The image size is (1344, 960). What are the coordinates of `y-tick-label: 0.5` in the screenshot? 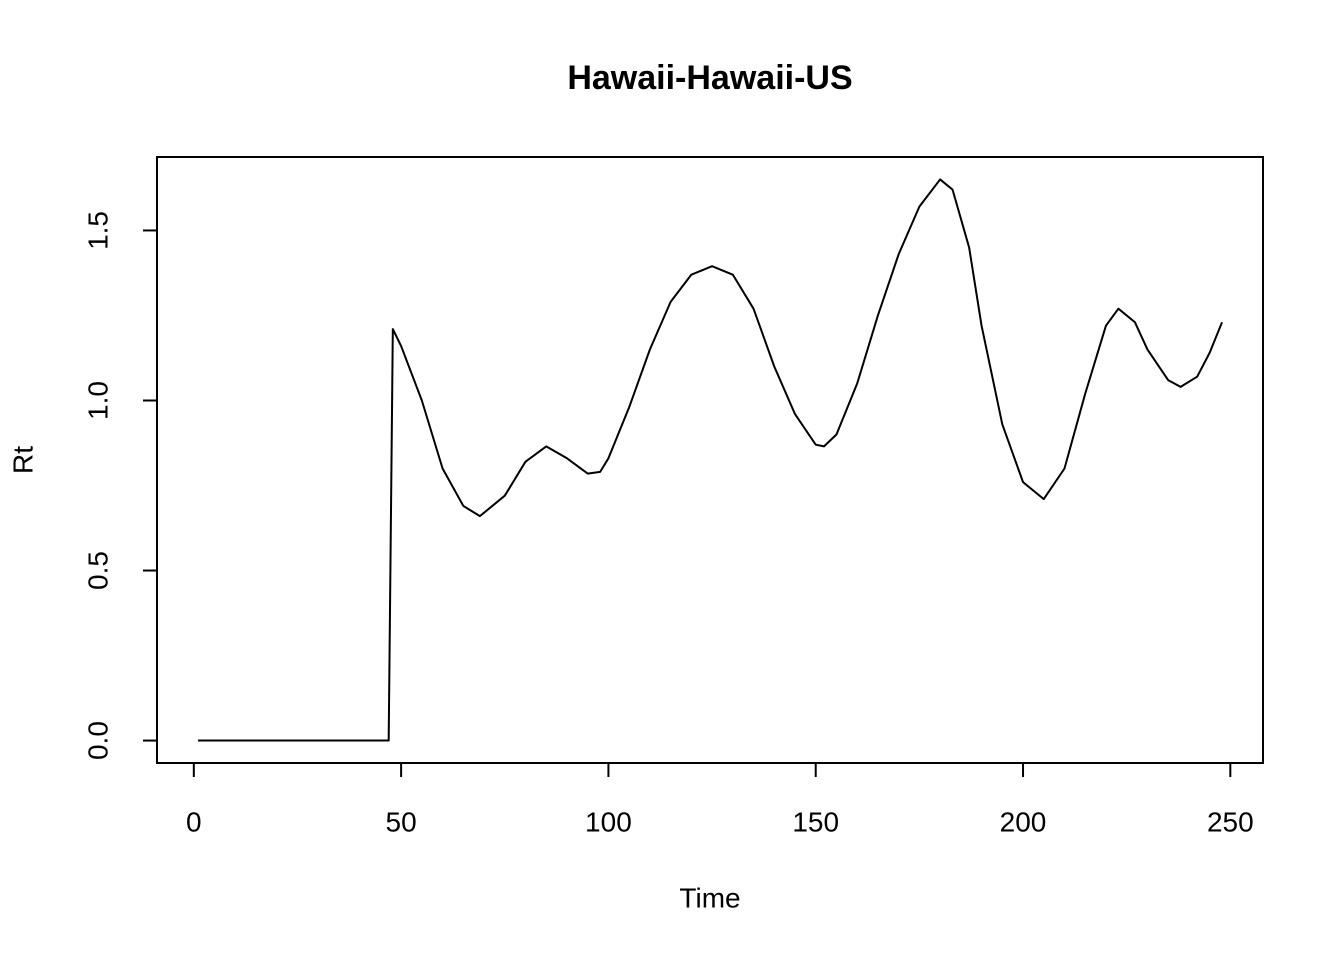 It's located at (97, 570).